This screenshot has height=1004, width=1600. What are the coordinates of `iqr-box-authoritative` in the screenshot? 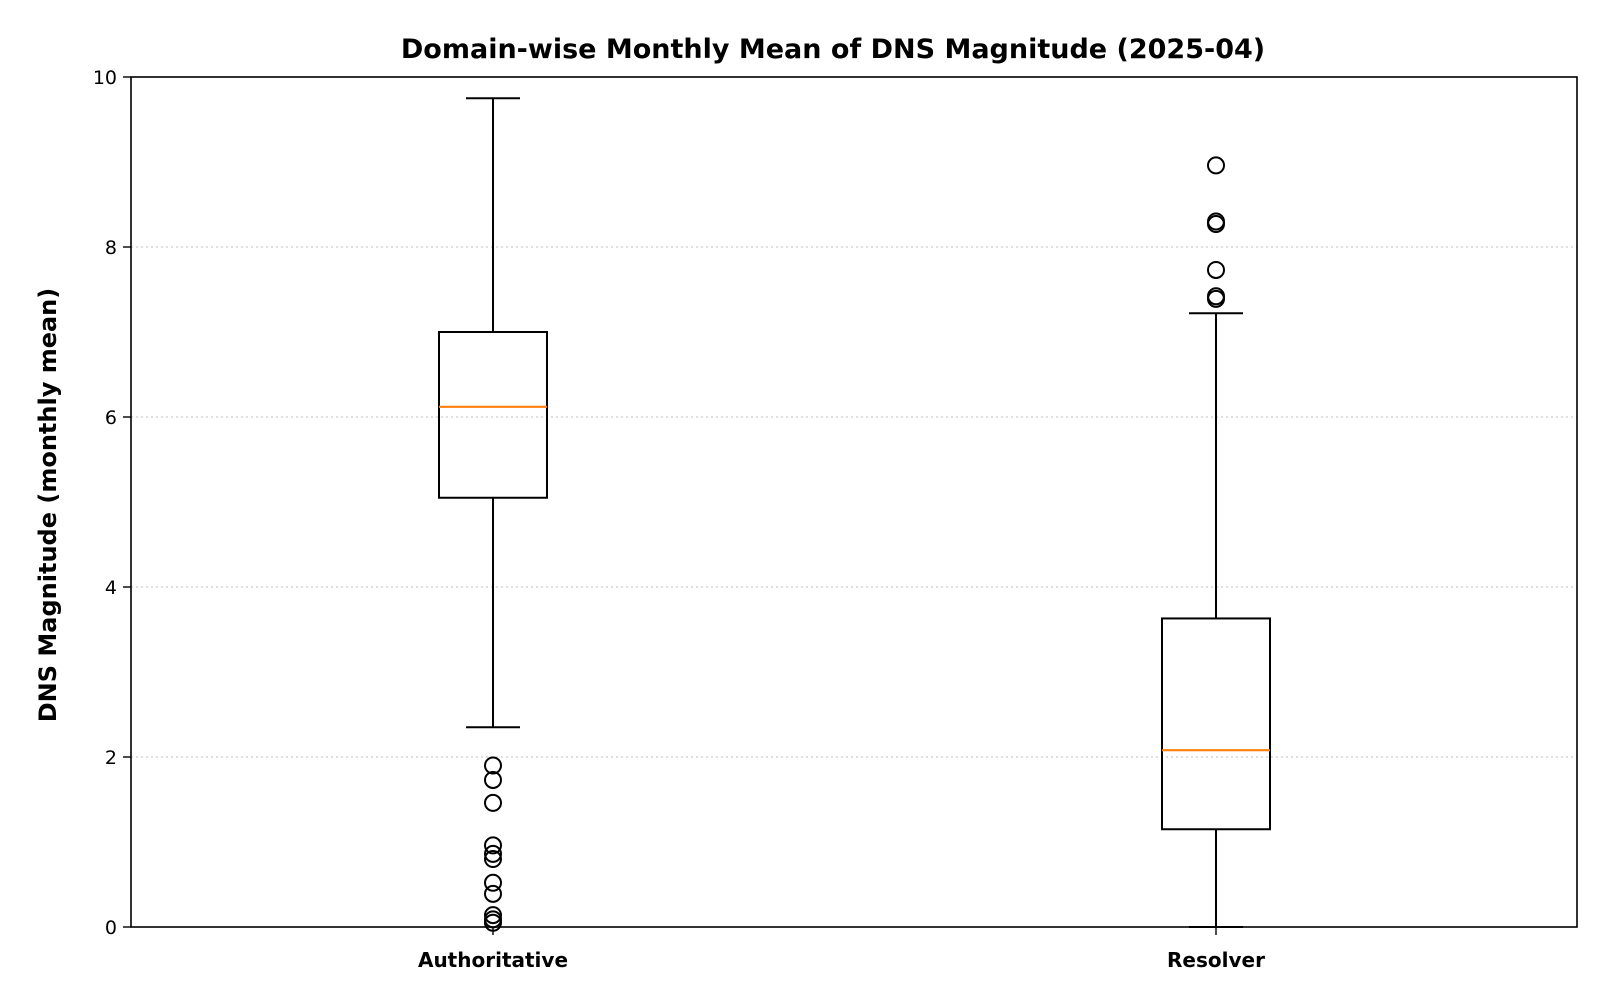 It's located at (493, 415).